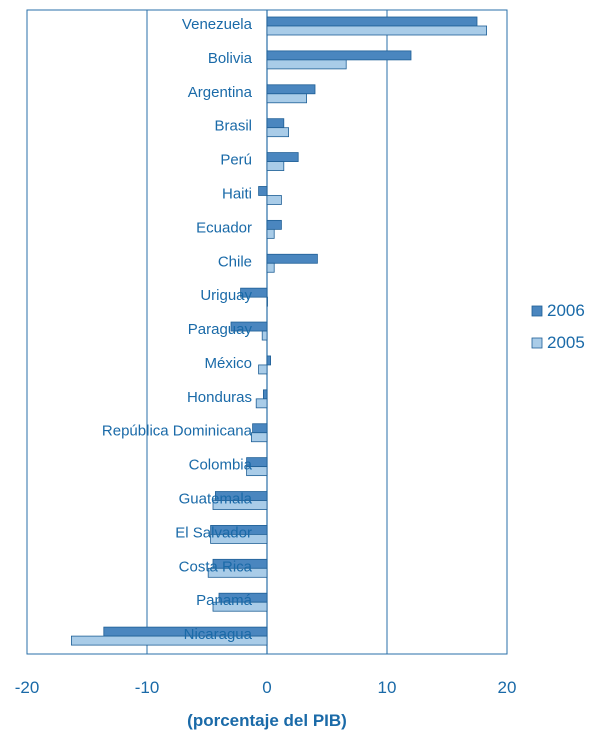 This screenshot has height=736, width=609. I want to click on category-label: Guatemala, so click(216, 499).